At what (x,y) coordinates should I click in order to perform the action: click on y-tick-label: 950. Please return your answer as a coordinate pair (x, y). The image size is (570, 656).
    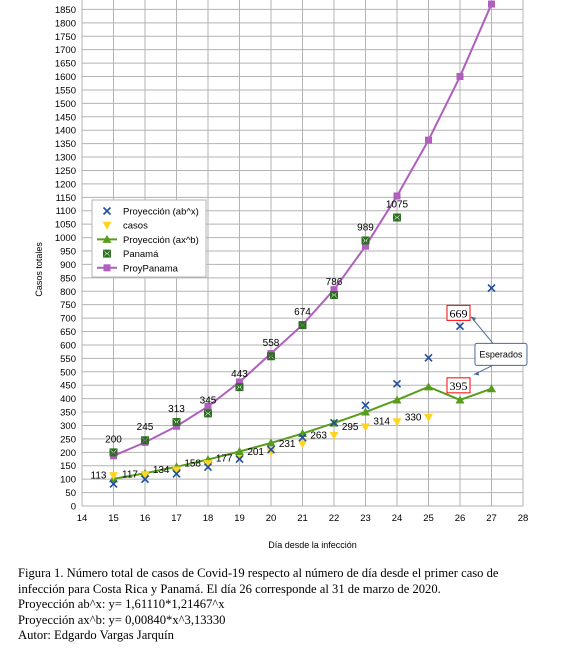
    Looking at the image, I should click on (68, 252).